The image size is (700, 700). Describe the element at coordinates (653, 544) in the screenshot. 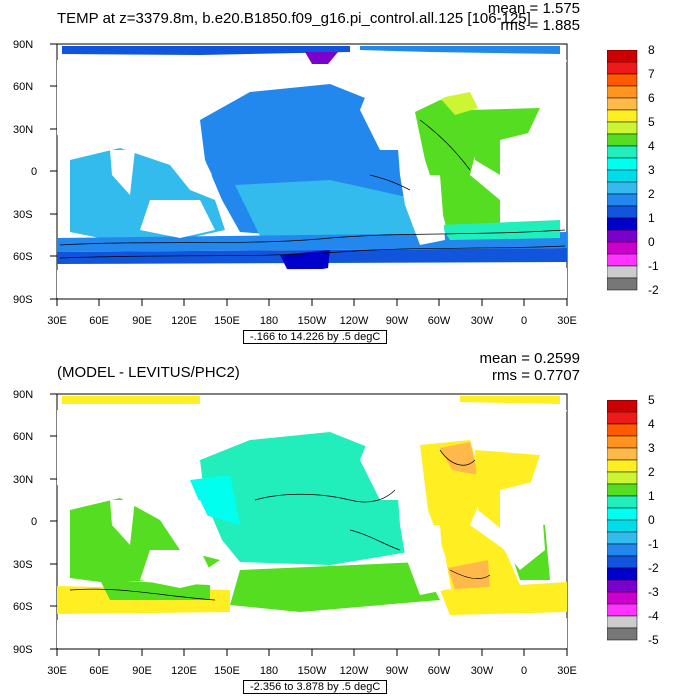

I see `colorbar-label: -1` at that location.